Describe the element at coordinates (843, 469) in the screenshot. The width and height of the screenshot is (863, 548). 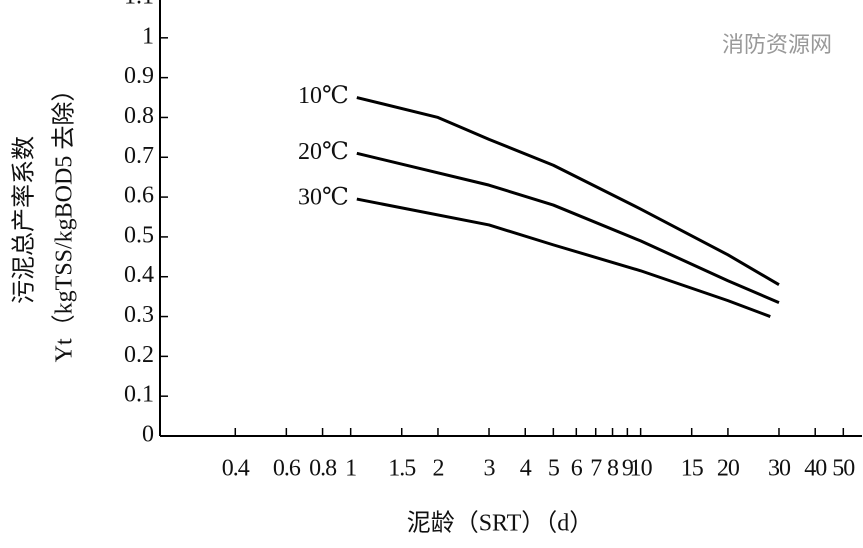
I see `x-tick-label: 50` at that location.